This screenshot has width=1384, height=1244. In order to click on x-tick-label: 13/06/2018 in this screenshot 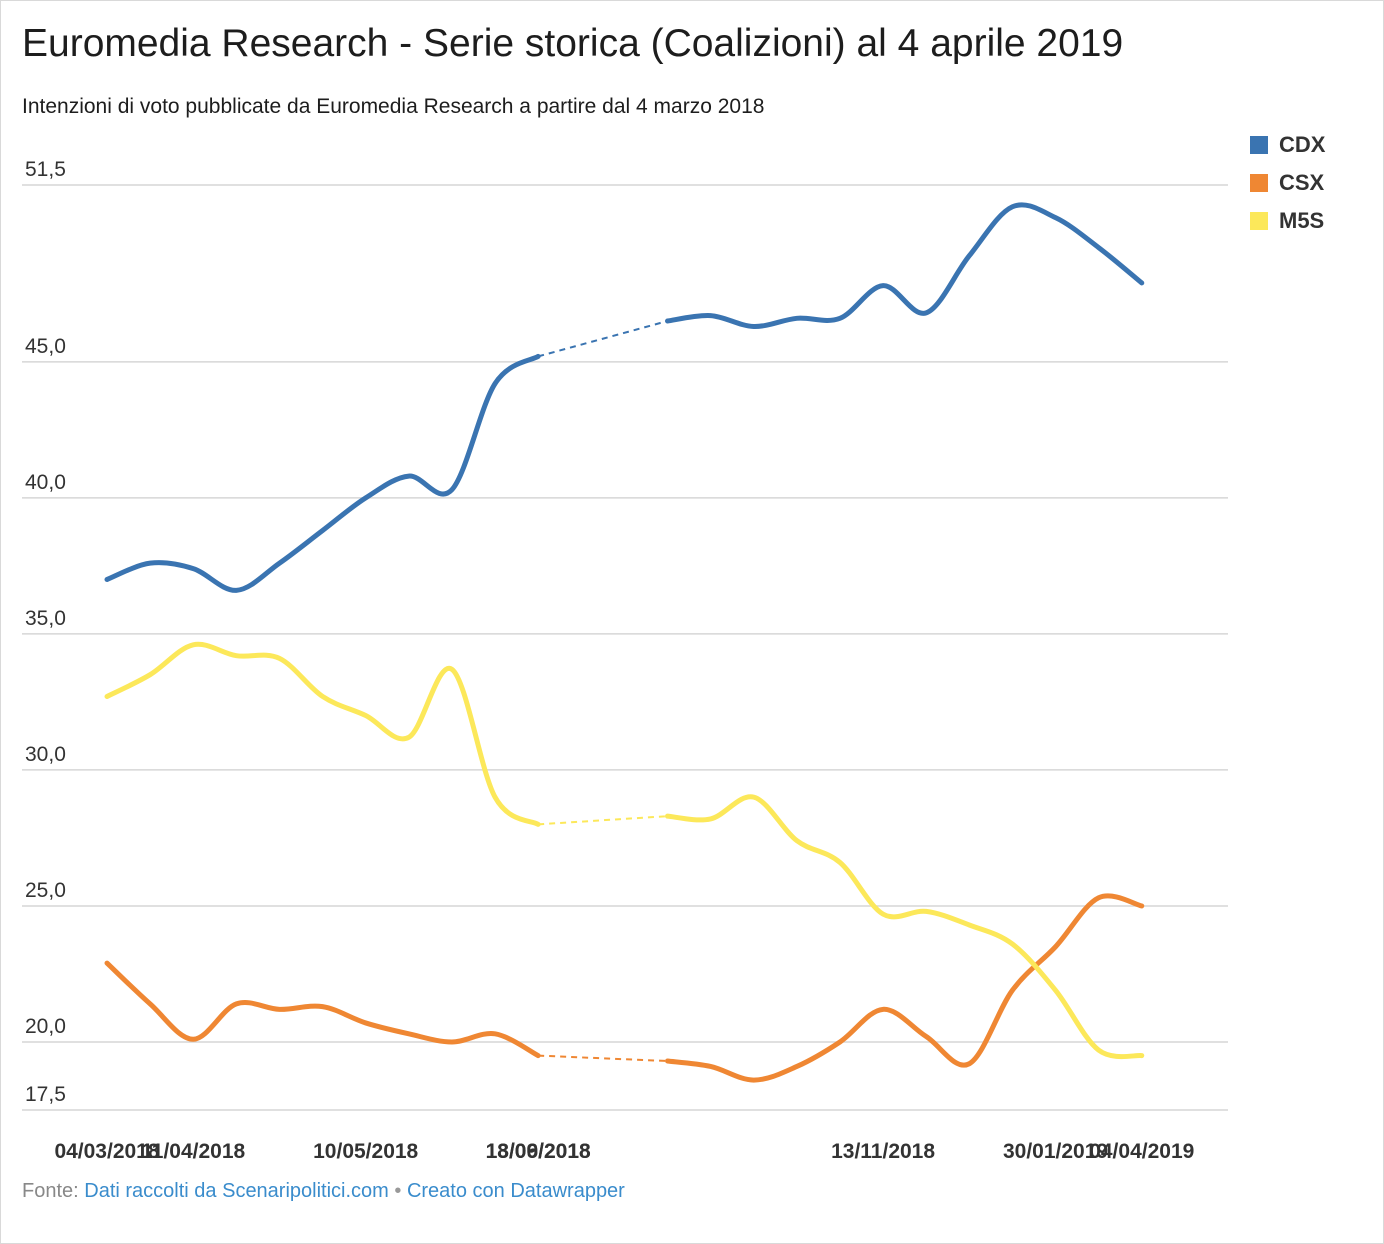, I will do `click(538, 1151)`.